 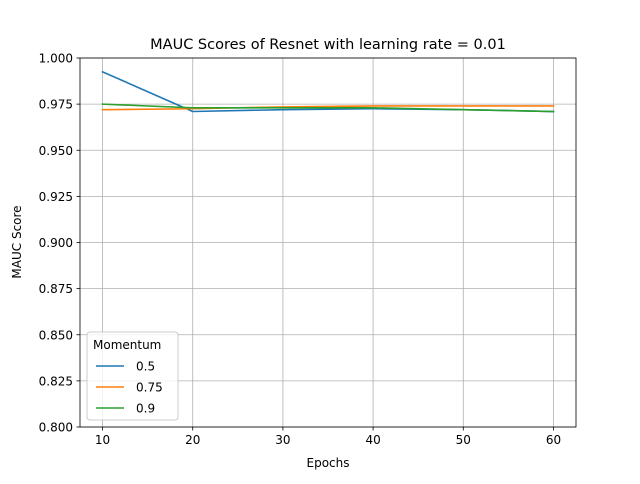 What do you see at coordinates (149, 388) in the screenshot?
I see `legend-label: 0.75` at bounding box center [149, 388].